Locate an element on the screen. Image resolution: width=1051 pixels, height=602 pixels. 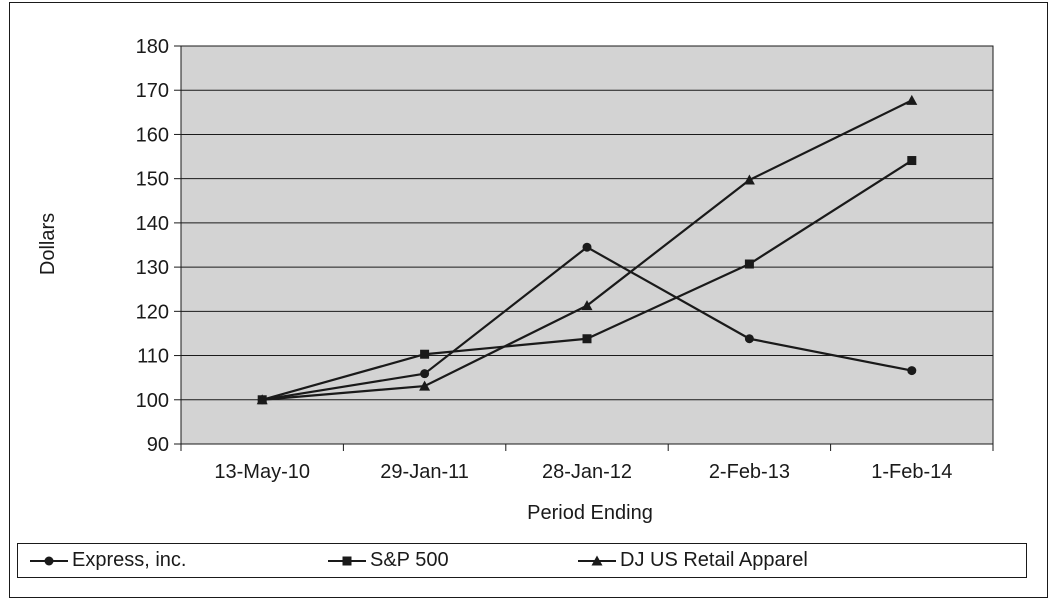
y-axis: 90 100 110 120 130 140 150 160 170 180 is located at coordinates (158, 246).